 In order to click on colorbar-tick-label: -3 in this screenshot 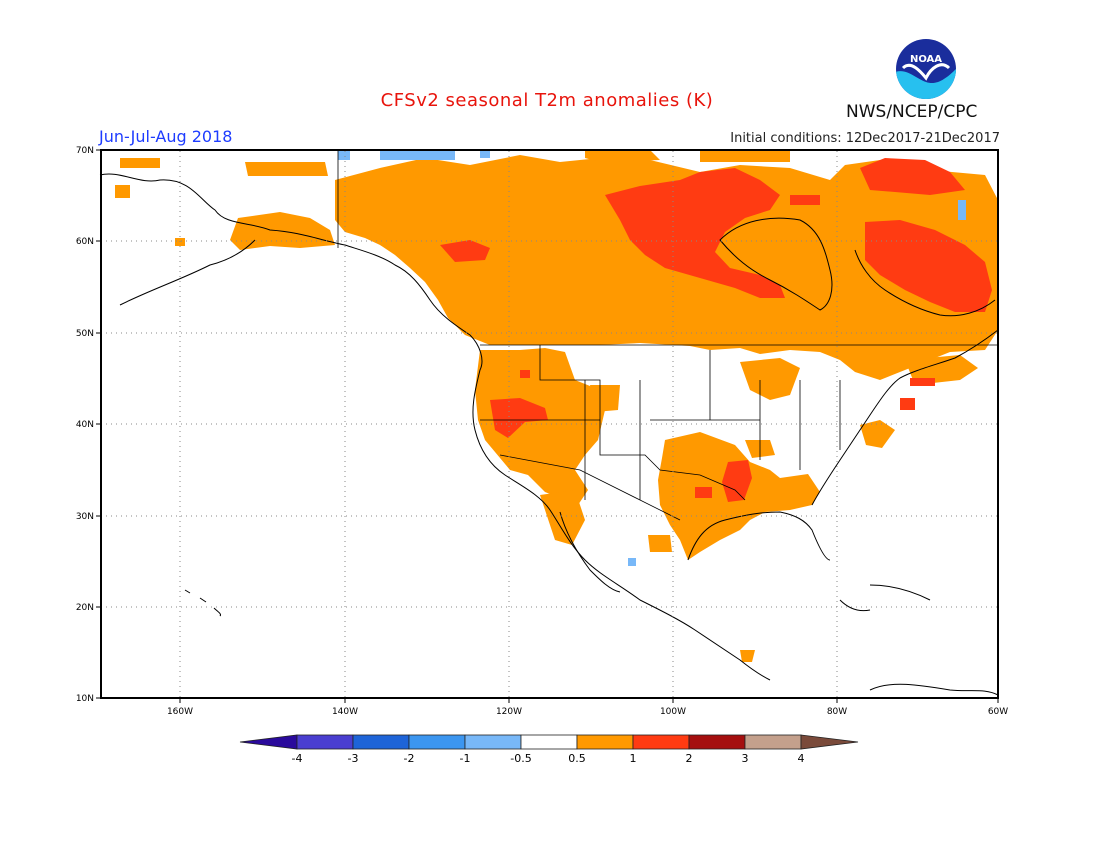, I will do `click(353, 758)`.